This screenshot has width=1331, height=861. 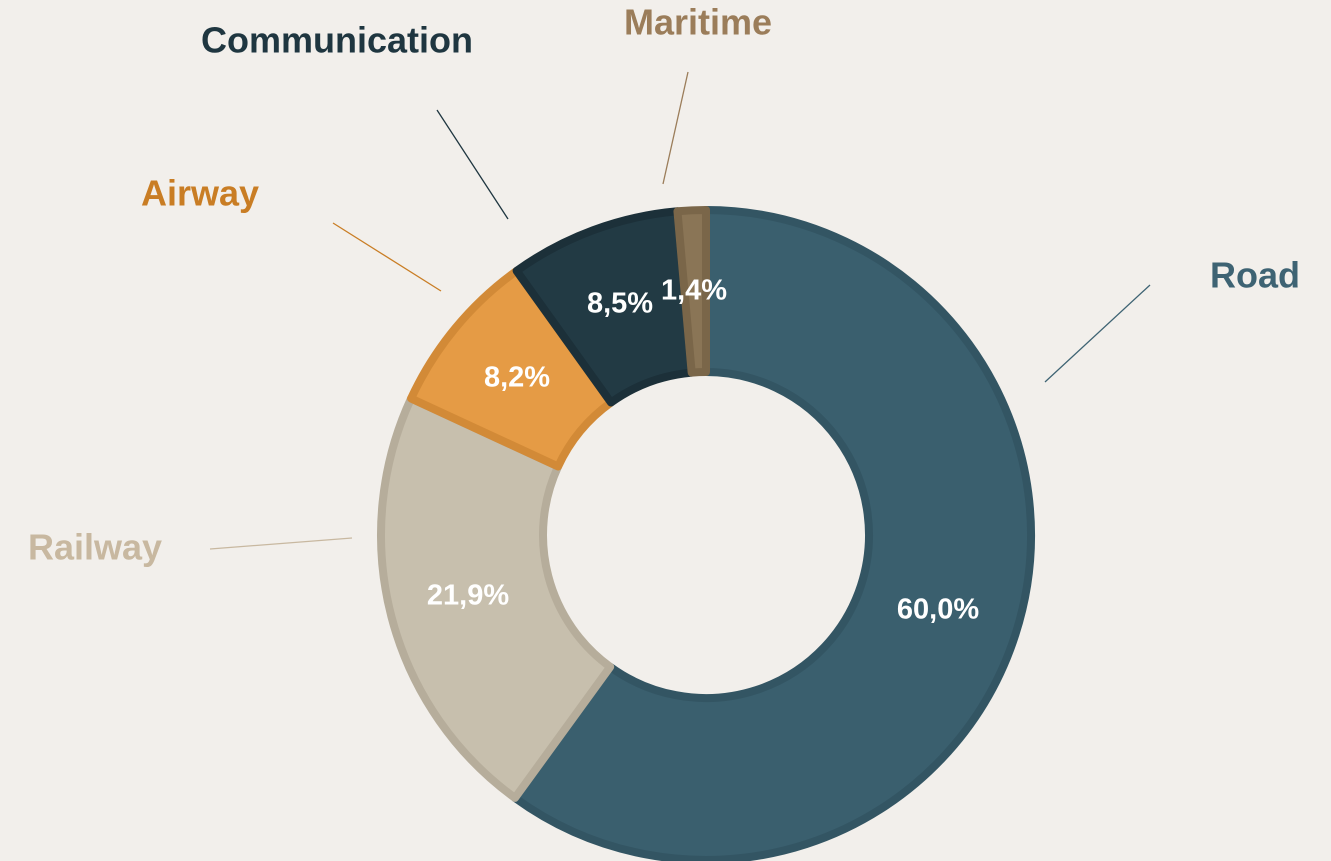 What do you see at coordinates (938, 610) in the screenshot?
I see `value-label: 60,0%` at bounding box center [938, 610].